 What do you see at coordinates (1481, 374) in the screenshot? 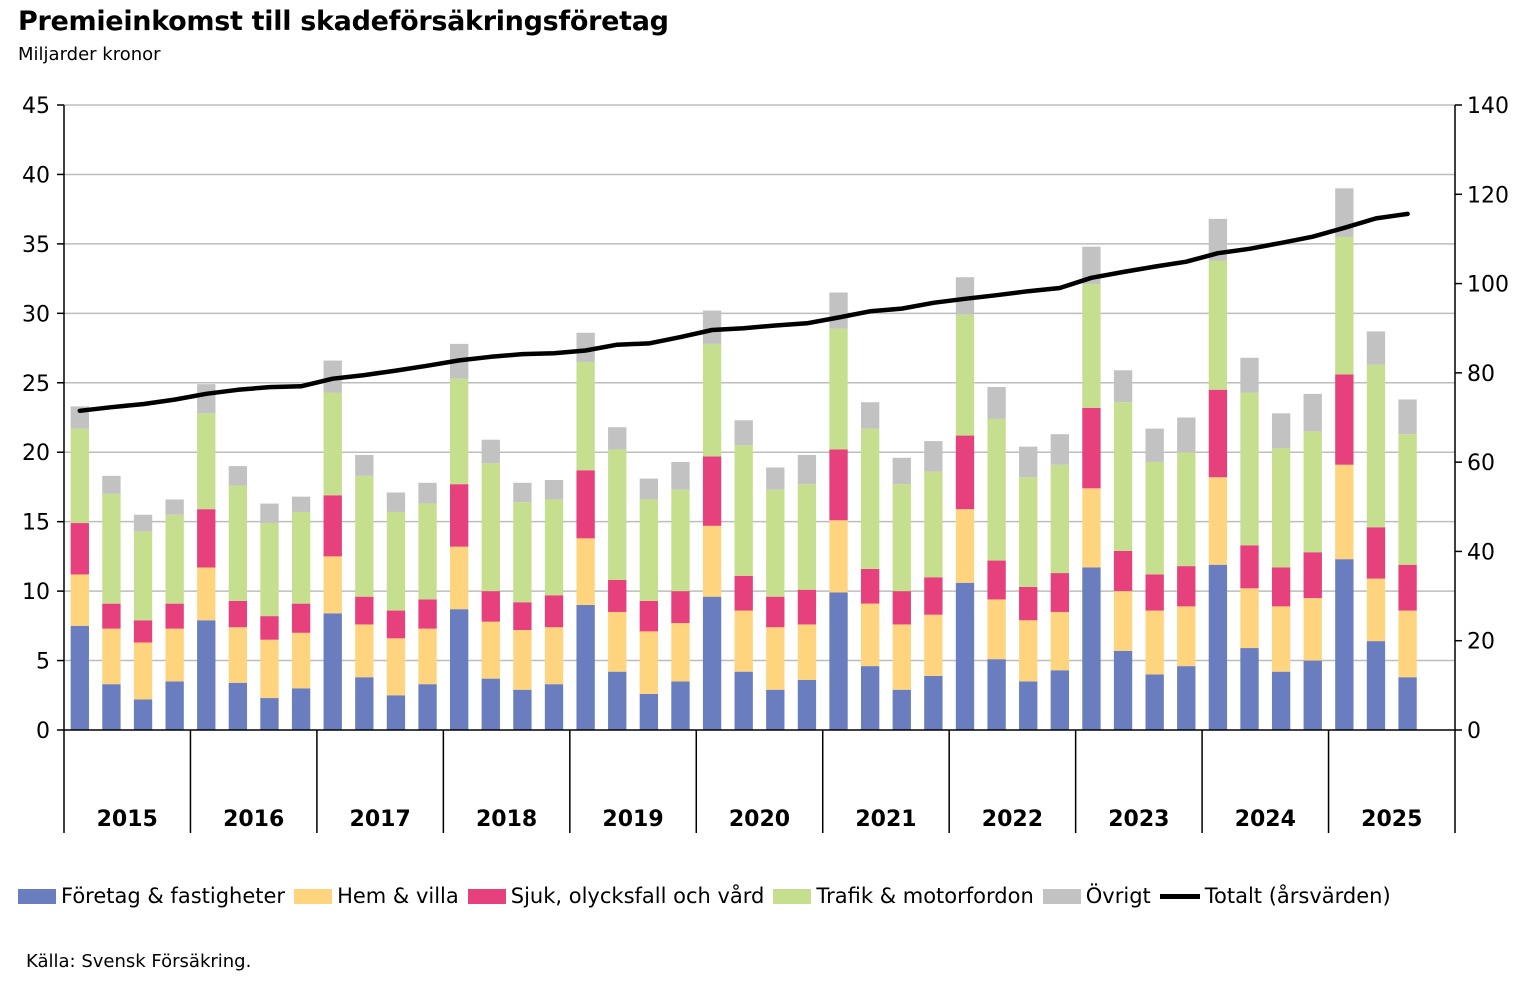
I see `y2-tick-label: 80` at bounding box center [1481, 374].